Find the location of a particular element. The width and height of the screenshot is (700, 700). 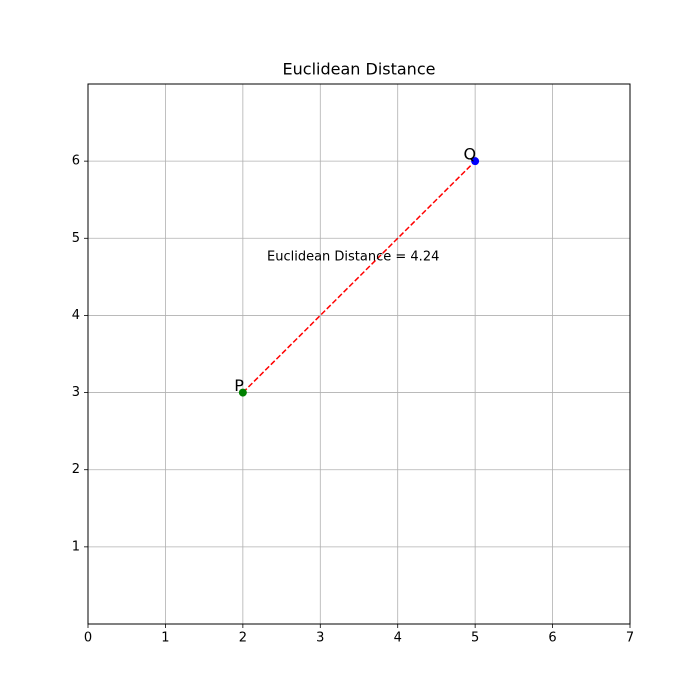

point-label: Q is located at coordinates (470, 154).